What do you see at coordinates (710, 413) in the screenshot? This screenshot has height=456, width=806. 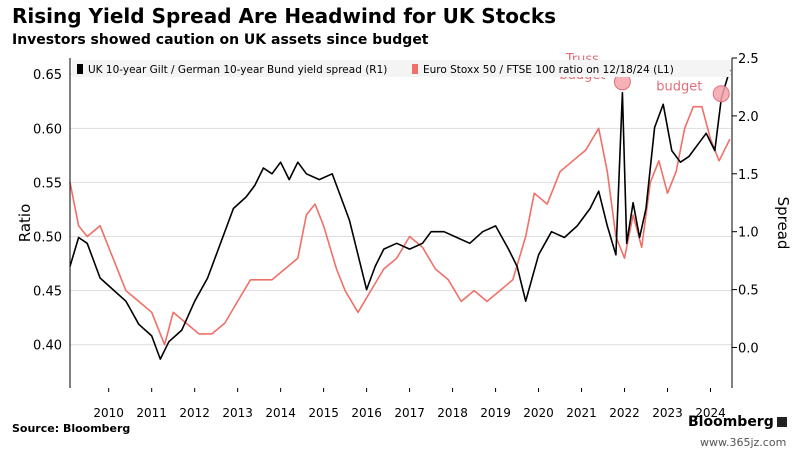 I see `x-tick-label: 2024` at bounding box center [710, 413].